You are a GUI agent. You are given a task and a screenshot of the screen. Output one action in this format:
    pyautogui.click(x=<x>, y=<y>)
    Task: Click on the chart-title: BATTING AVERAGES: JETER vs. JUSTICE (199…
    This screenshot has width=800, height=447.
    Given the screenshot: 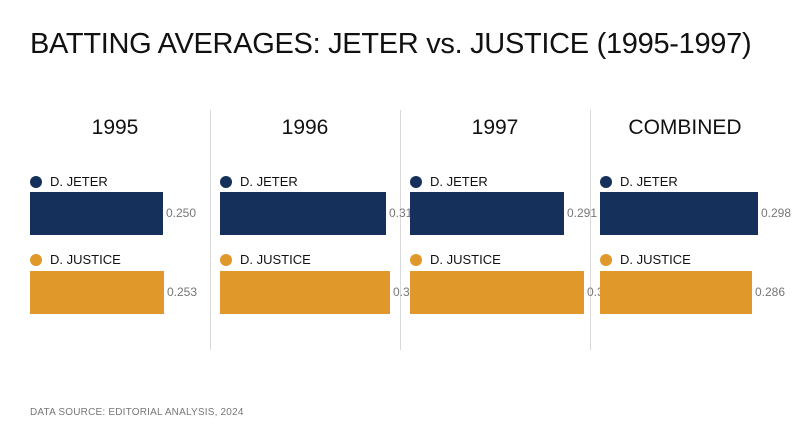 What is the action you would take?
    pyautogui.click(x=391, y=44)
    